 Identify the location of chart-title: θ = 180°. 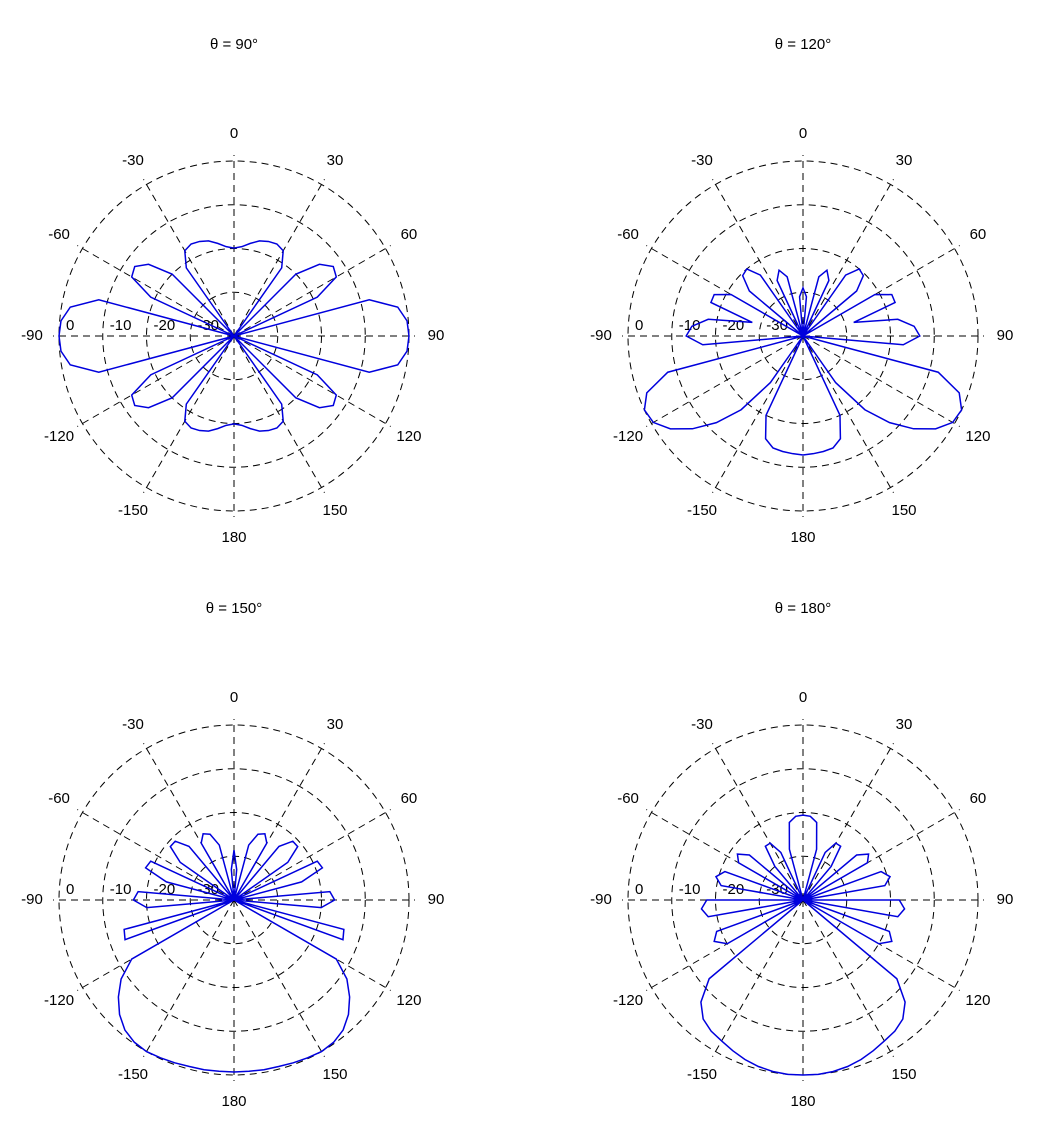
(803, 608).